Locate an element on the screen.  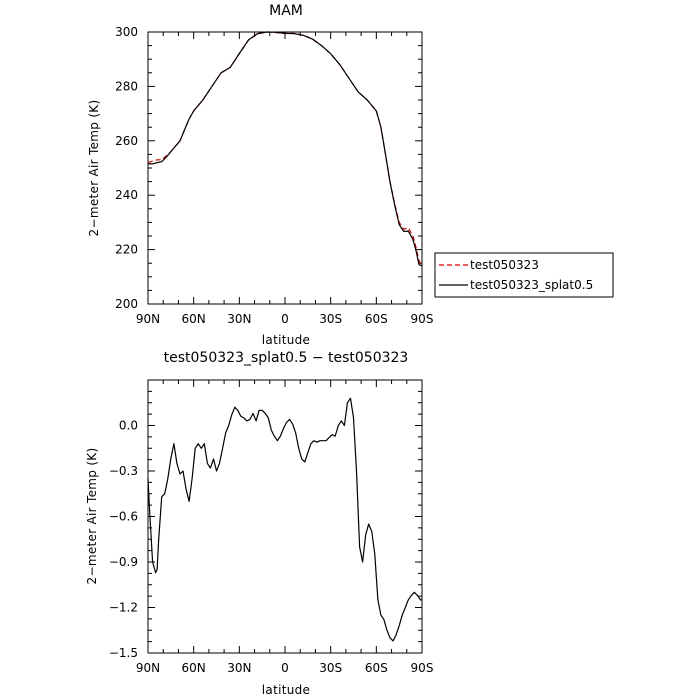
bottom-x-tick-label: 90N is located at coordinates (148, 668).